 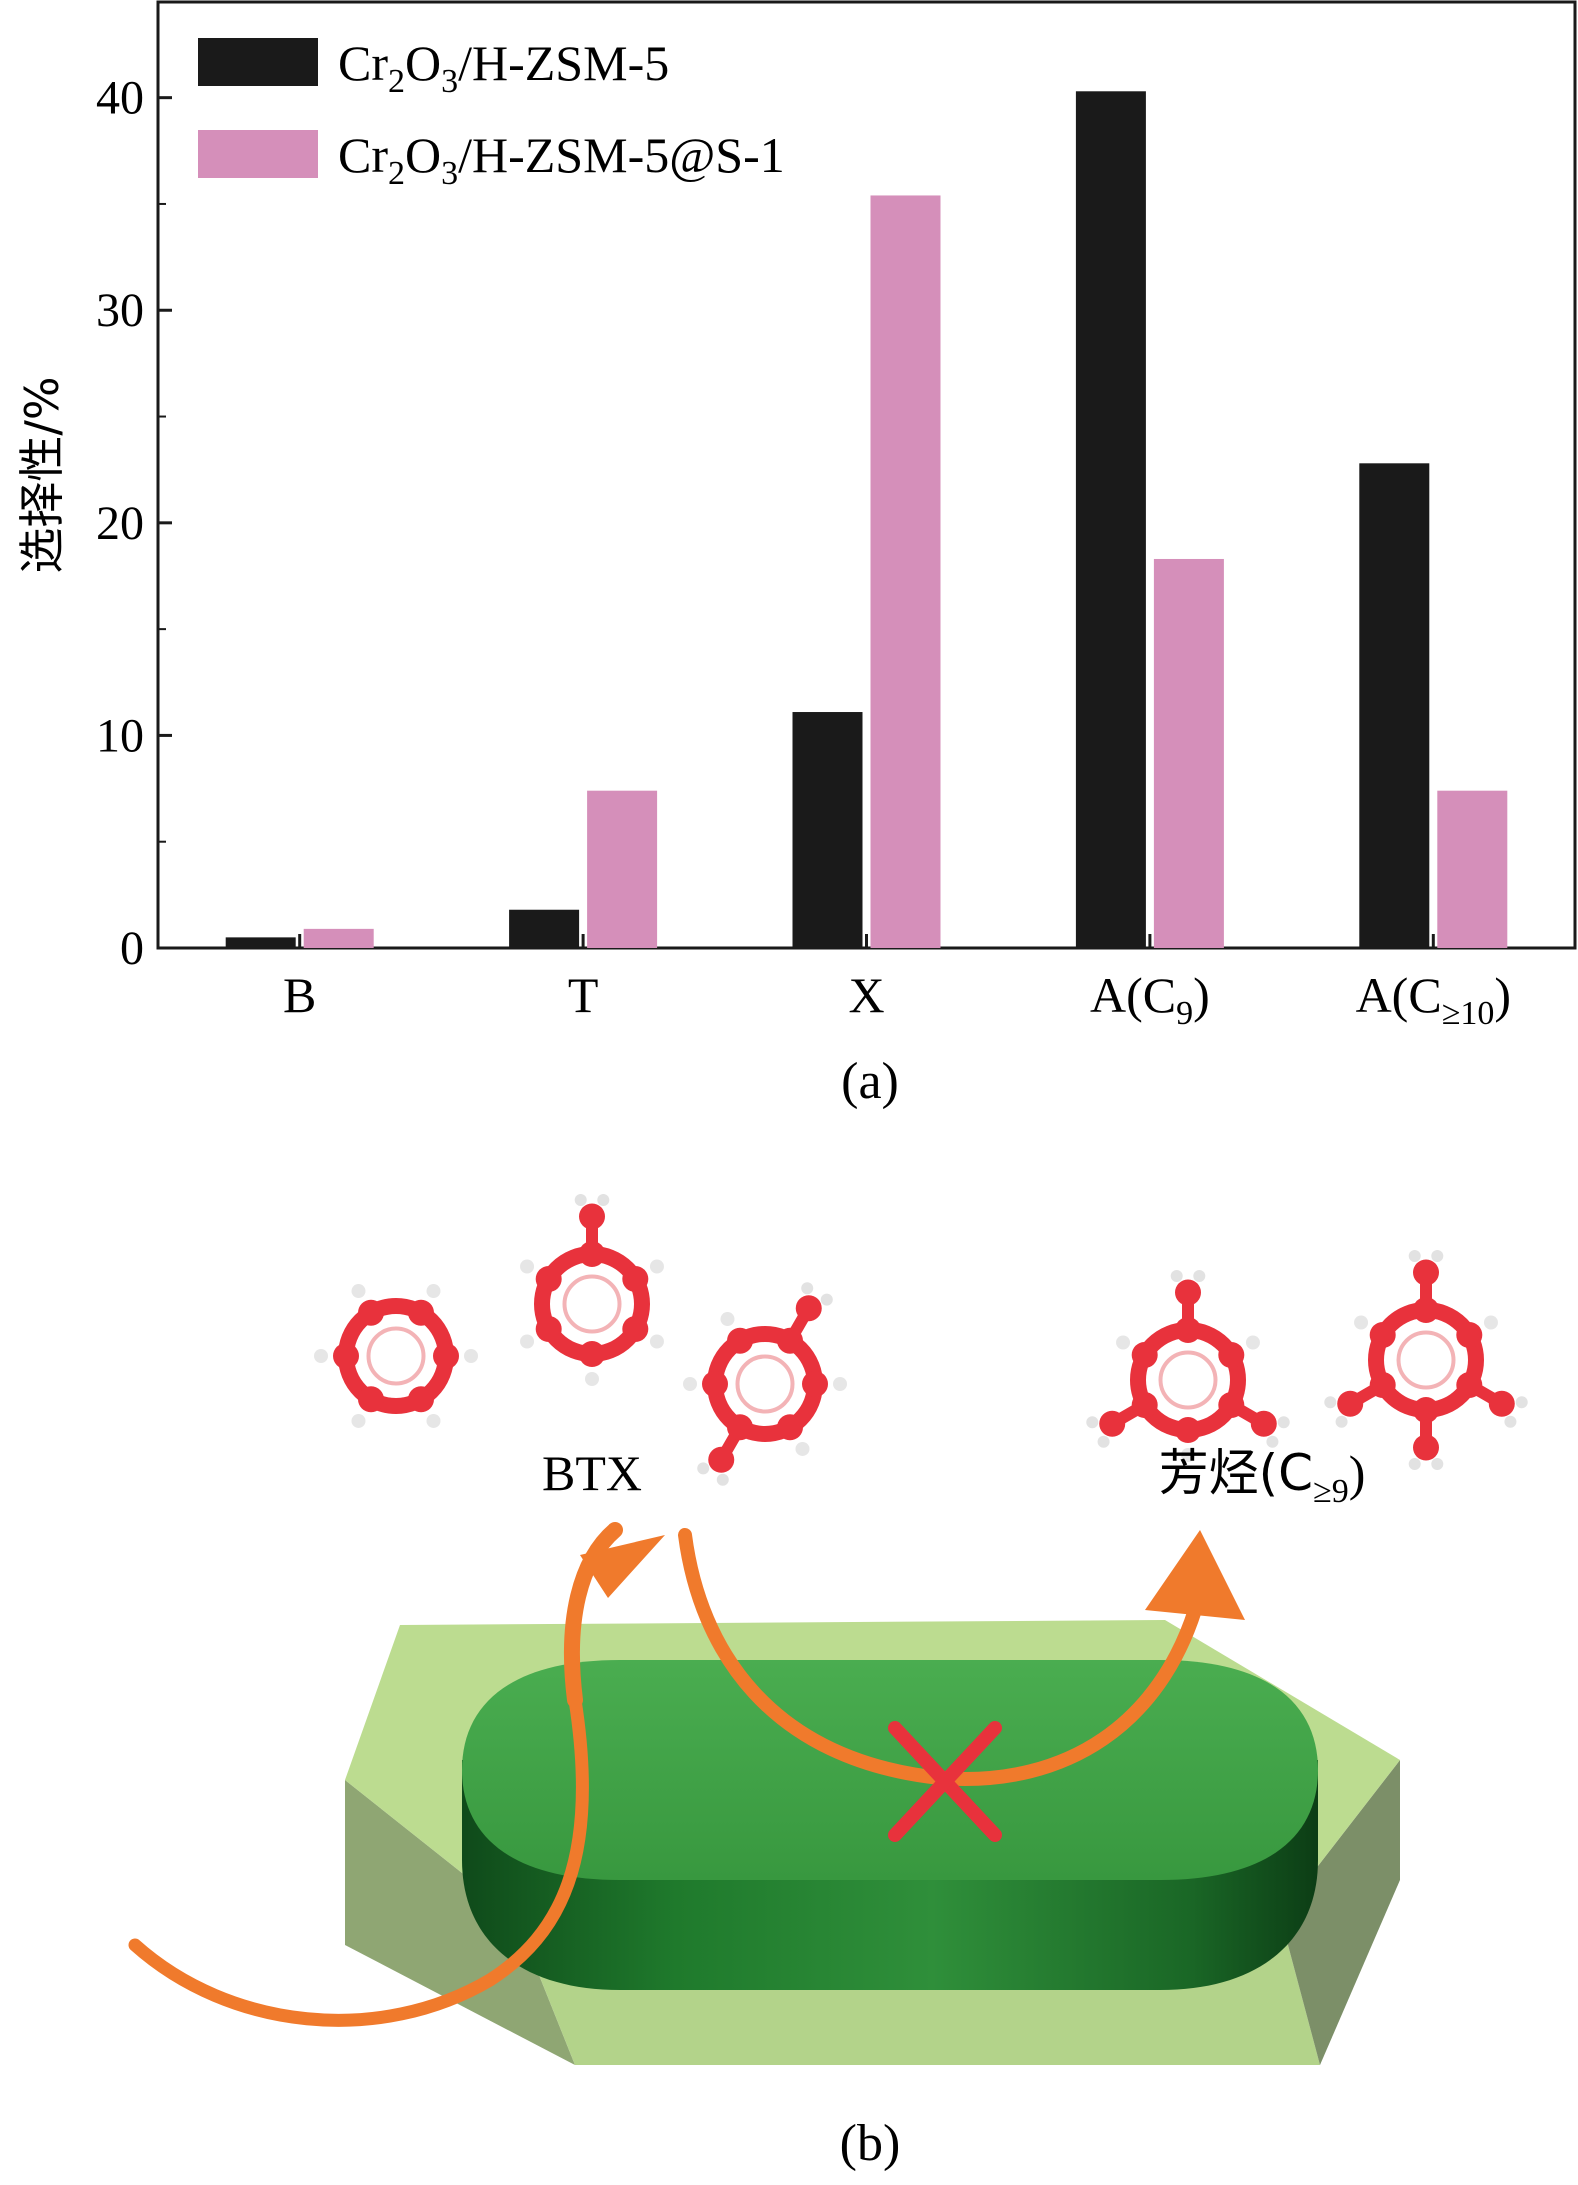 I want to click on y-tick-label-1: 10, so click(x=120, y=735).